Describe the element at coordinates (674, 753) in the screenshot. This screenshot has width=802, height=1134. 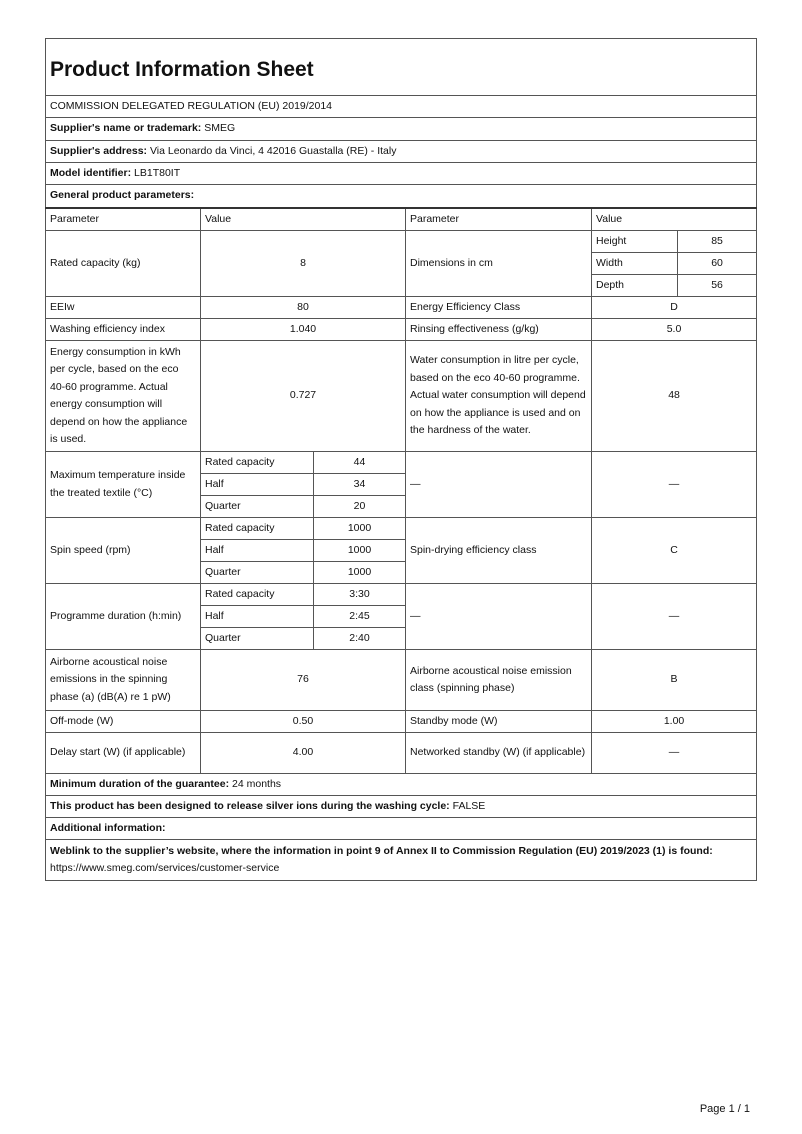
I see `networked-standby-value: —` at that location.